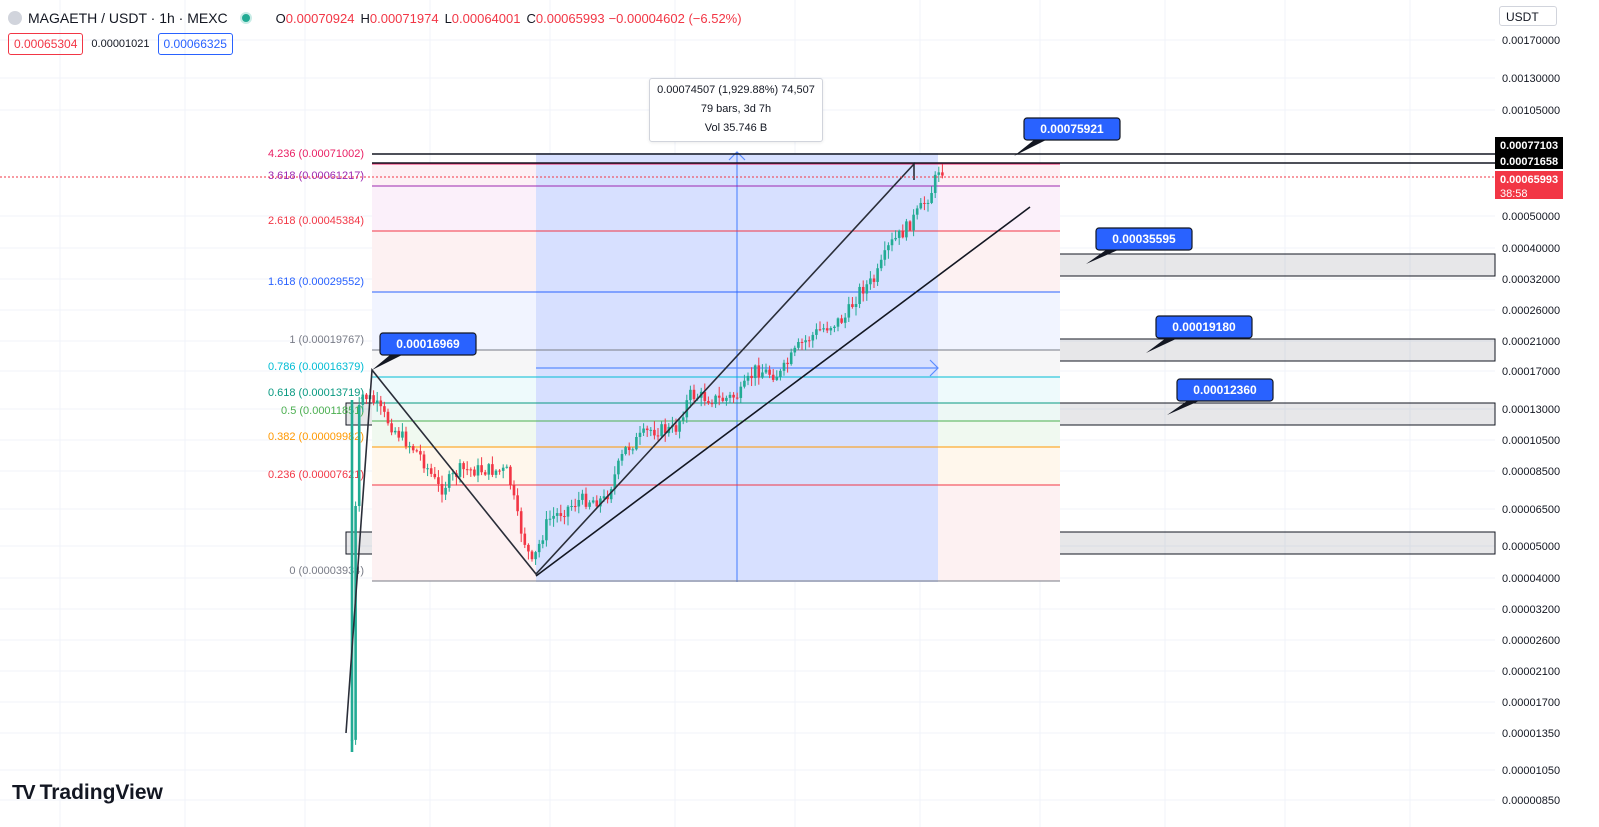  What do you see at coordinates (195, 44) in the screenshot?
I see `buy-price-button: 0.00066325` at bounding box center [195, 44].